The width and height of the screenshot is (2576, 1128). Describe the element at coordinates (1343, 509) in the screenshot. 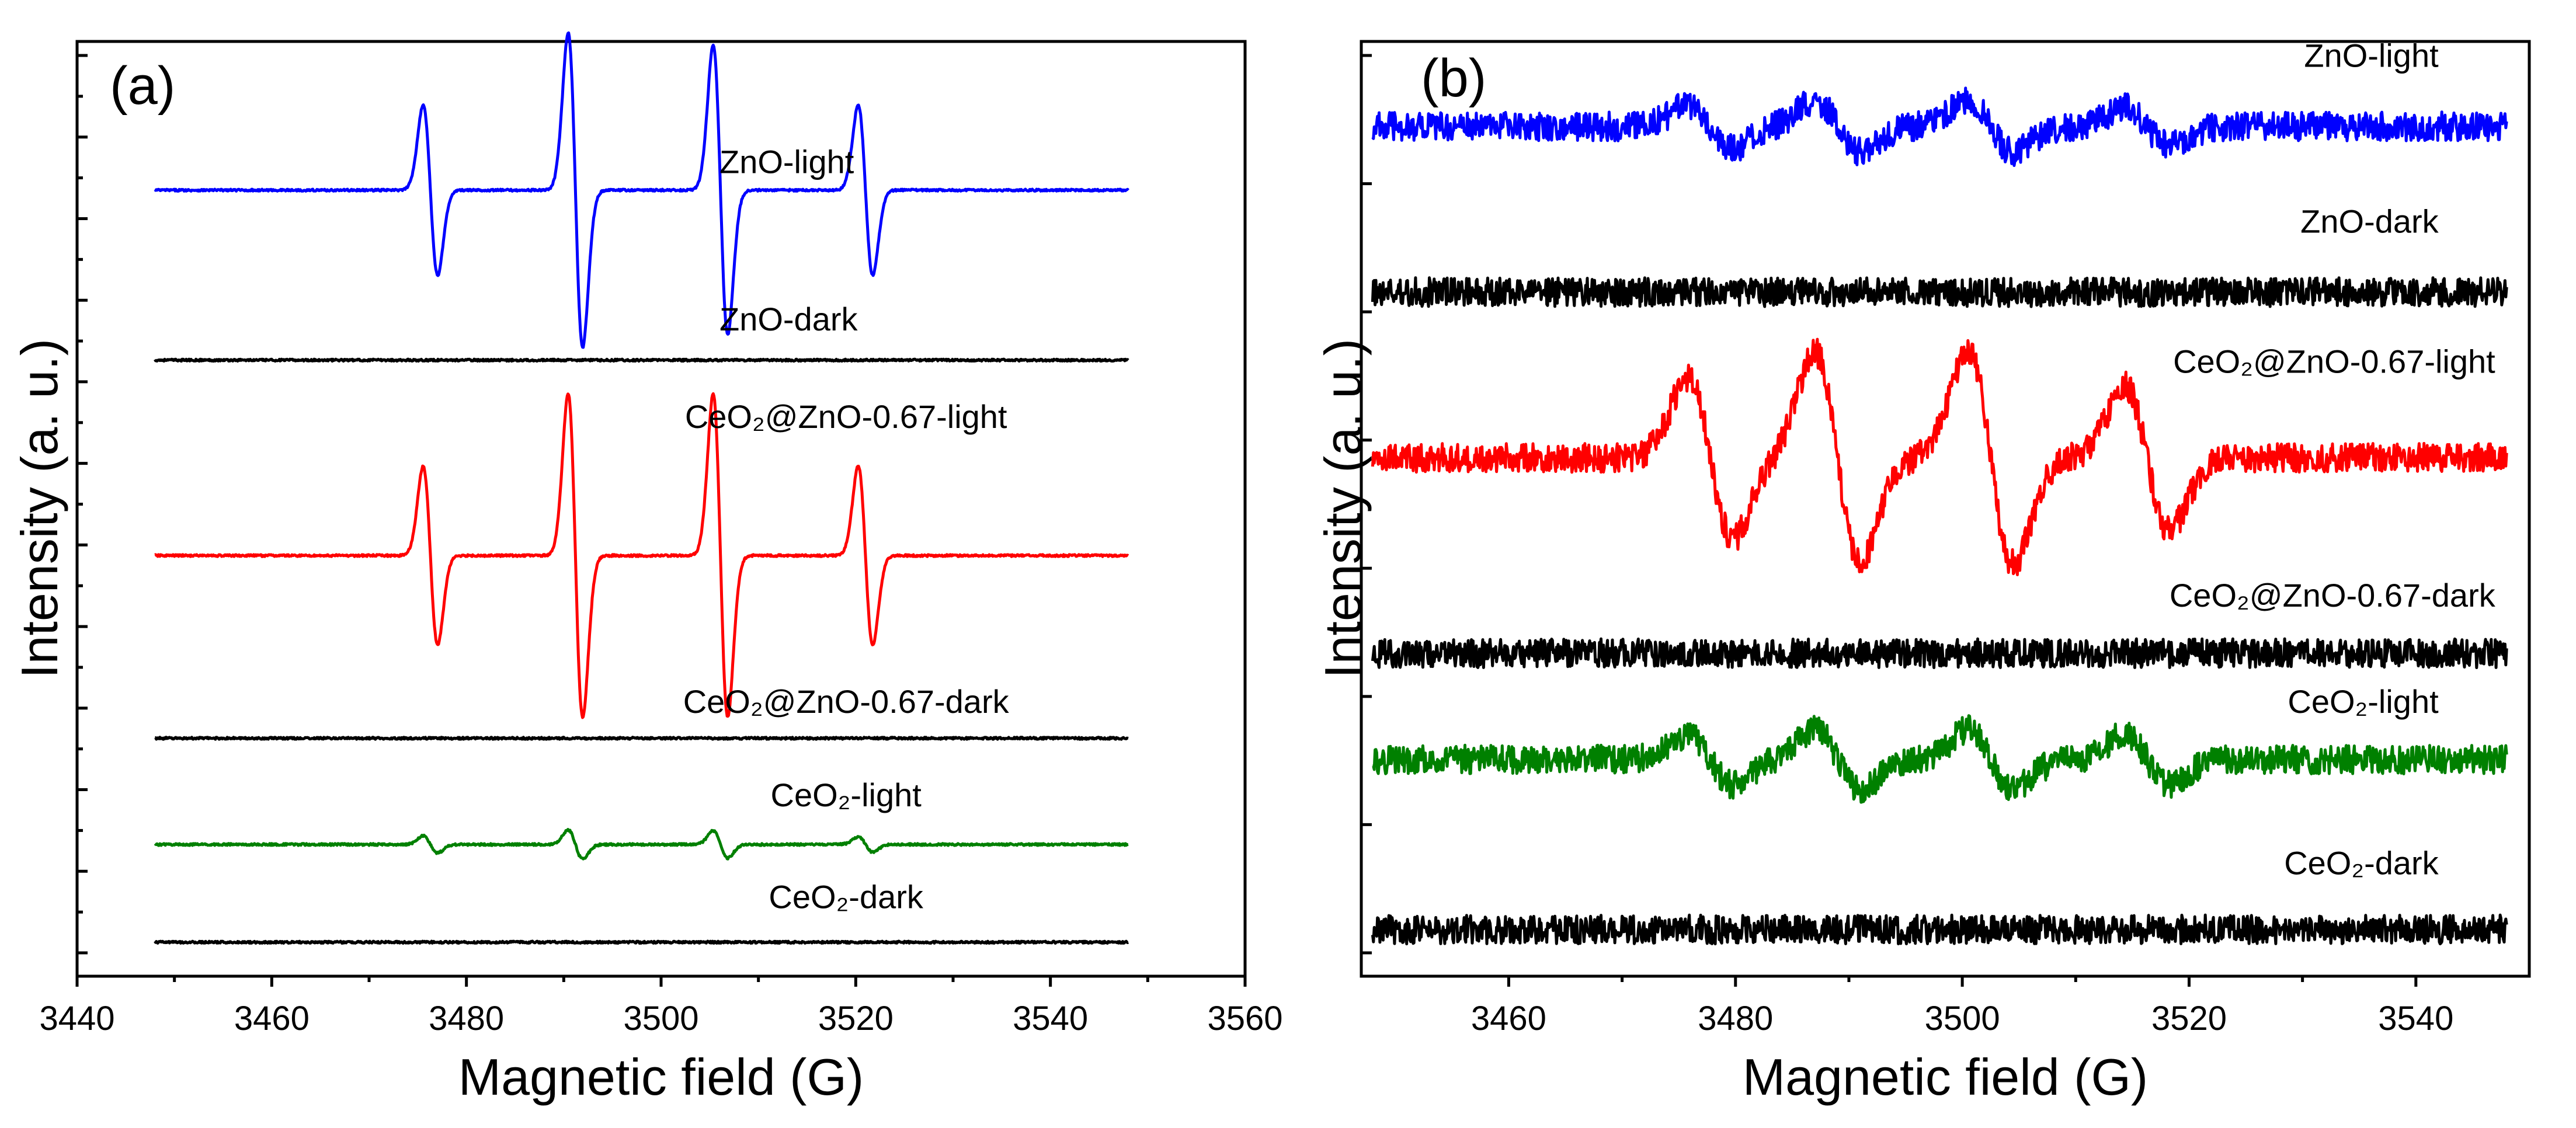

I see `panel-b-ylabel: Intensity (a. u.)` at that location.